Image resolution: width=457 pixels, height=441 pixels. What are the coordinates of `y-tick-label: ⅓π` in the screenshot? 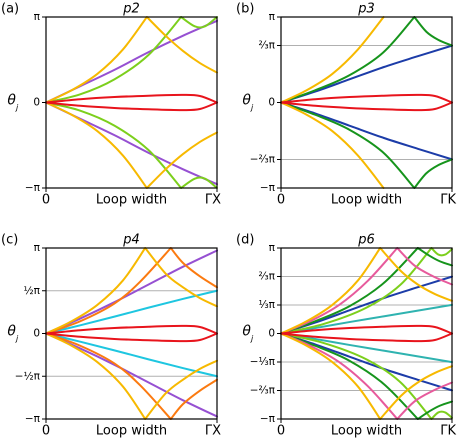 It's located at (267, 305).